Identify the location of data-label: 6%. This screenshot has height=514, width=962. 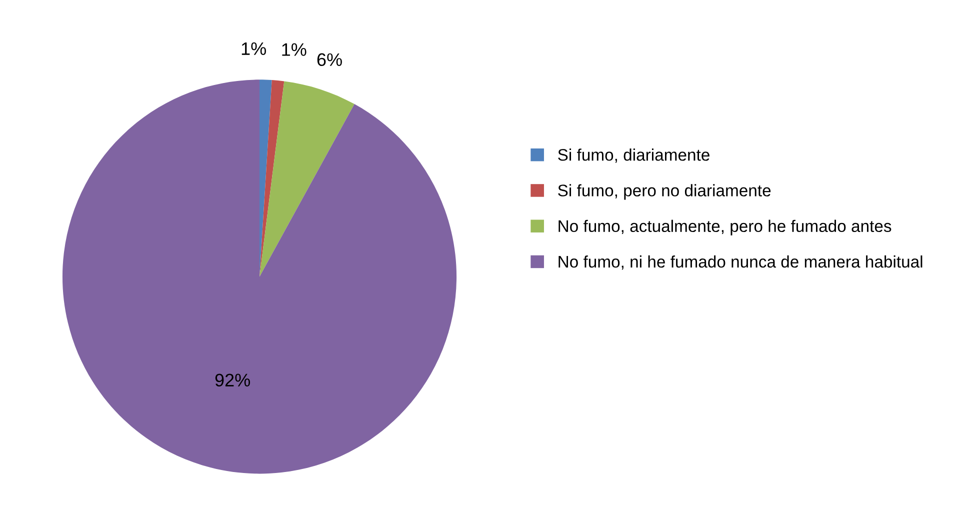
(329, 59).